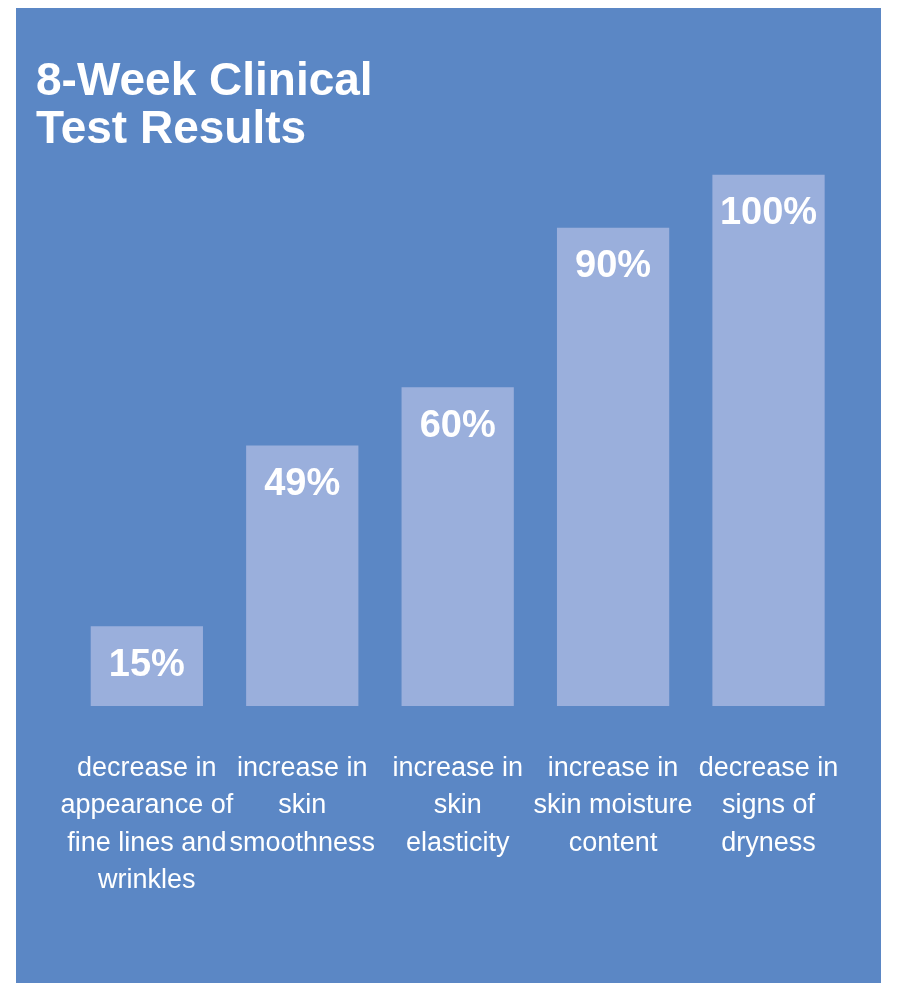  I want to click on chart-title: 8-Week Clinical Test Results, so click(204, 103).